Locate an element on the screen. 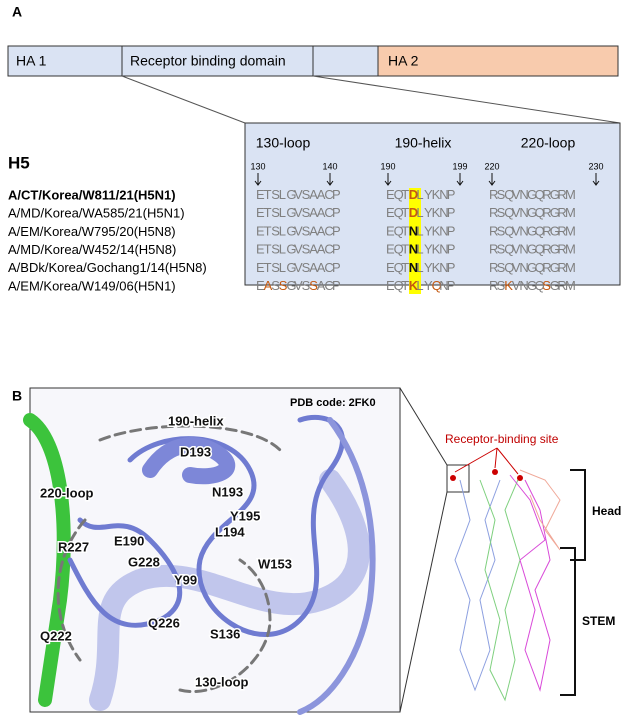 This screenshot has height=722, width=628. residue-label: Q222 is located at coordinates (56, 635).